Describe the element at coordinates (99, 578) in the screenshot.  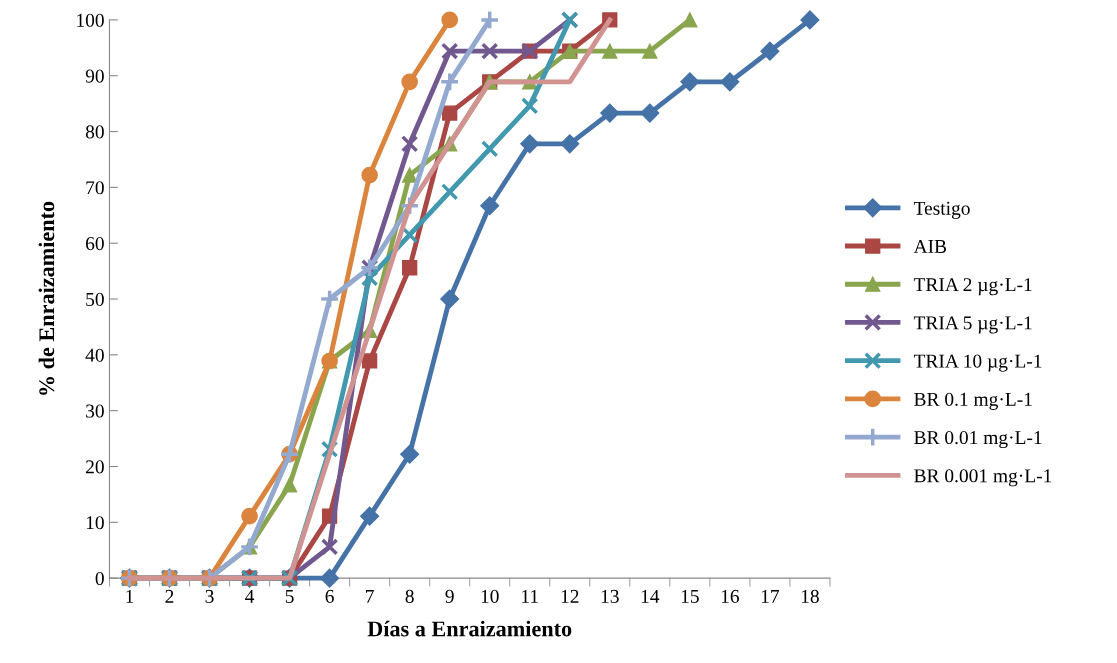
I see `y-tick-label: 0` at that location.